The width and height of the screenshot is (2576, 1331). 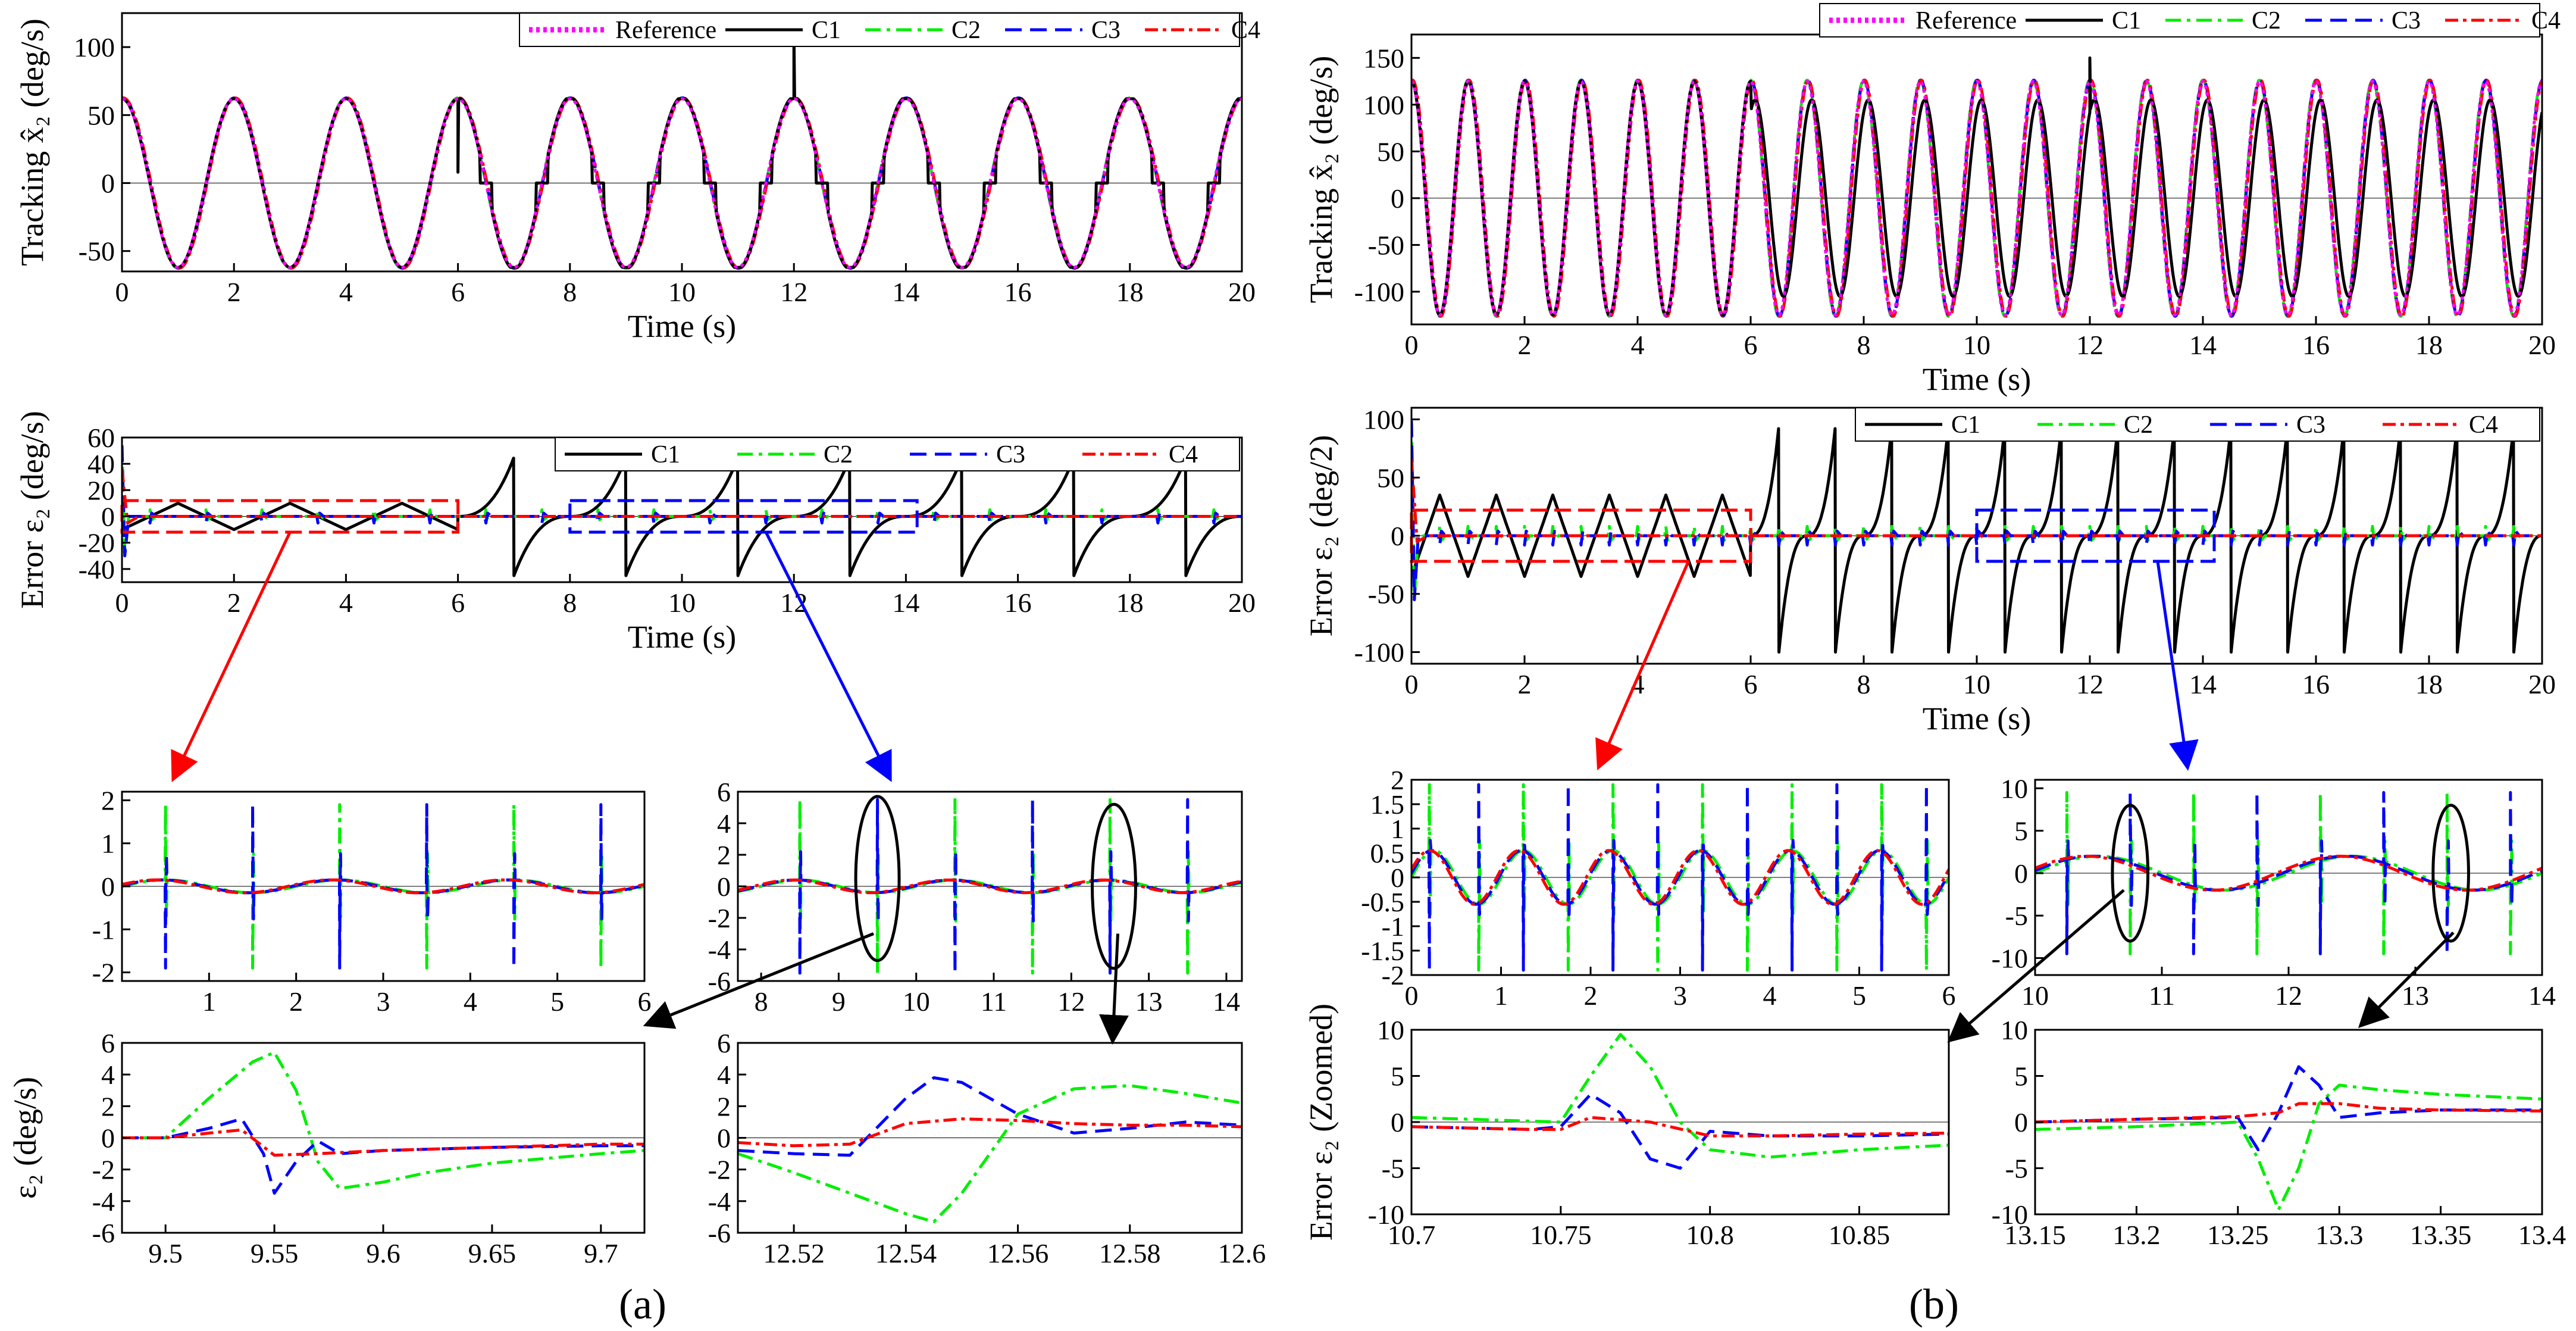 I want to click on x-tick-label: 14, so click(x=905, y=292).